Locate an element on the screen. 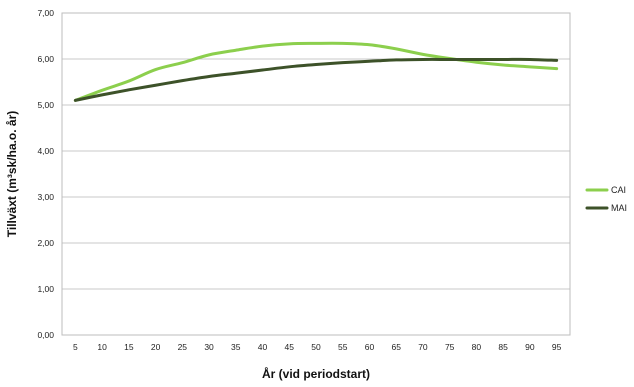 This screenshot has width=634, height=387. y-tick-label: 0,00 is located at coordinates (45, 335).